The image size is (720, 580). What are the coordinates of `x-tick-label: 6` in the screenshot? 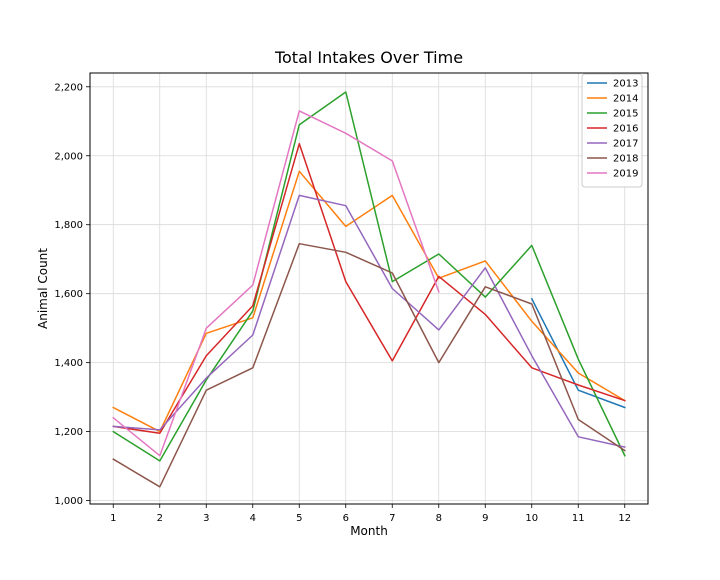 It's located at (346, 518).